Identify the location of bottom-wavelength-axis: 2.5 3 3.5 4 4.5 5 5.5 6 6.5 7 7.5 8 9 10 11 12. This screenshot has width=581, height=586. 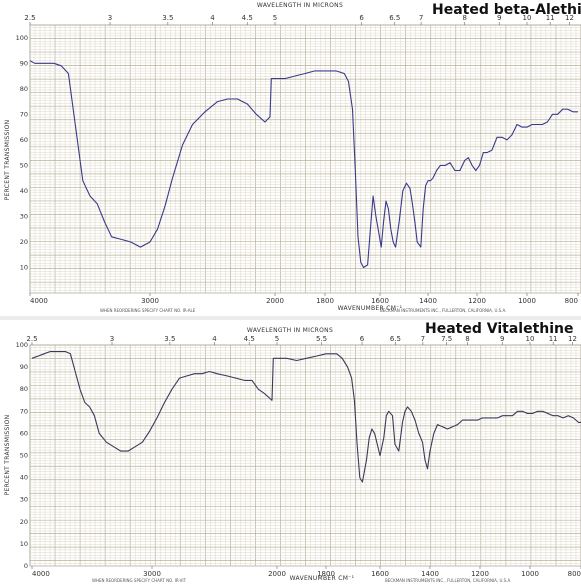
(301, 340).